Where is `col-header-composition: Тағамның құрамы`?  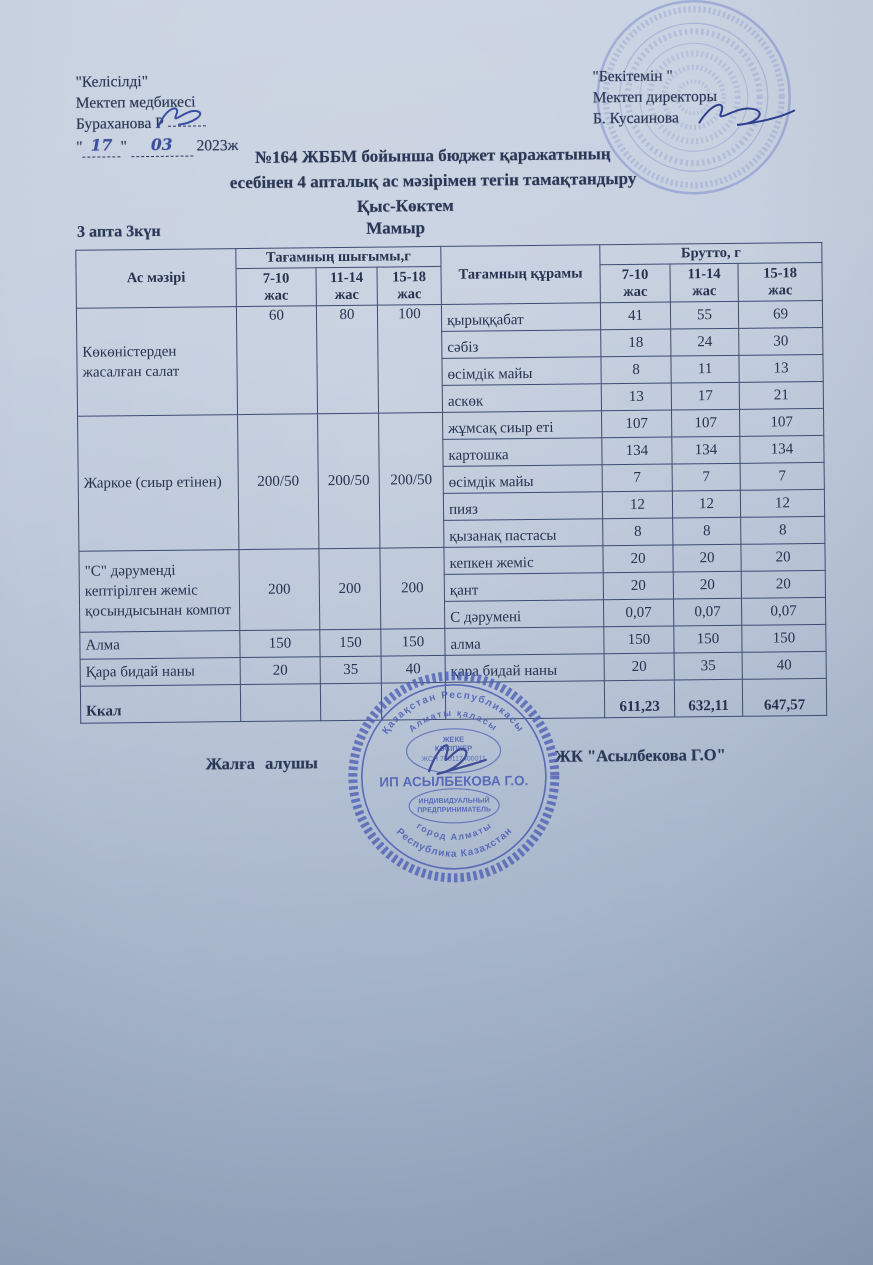 col-header-composition: Тағамның құрамы is located at coordinates (520, 274).